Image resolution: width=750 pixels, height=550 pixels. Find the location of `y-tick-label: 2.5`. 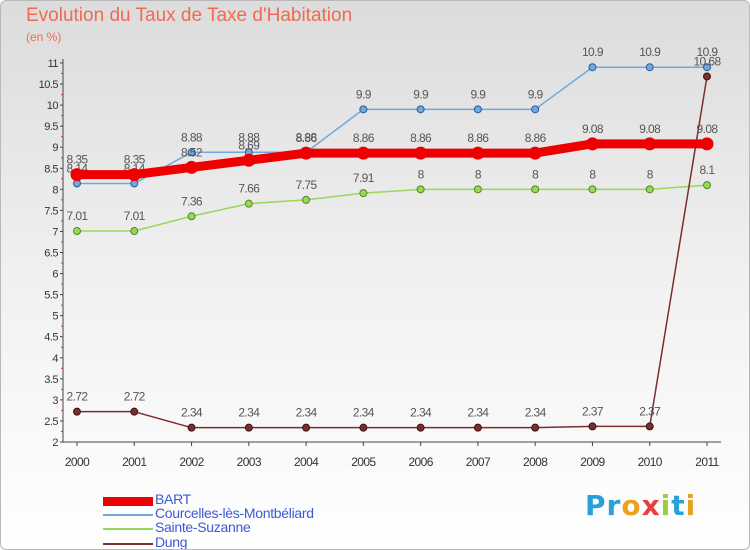

y-tick-label: 2.5 is located at coordinates (51, 422).